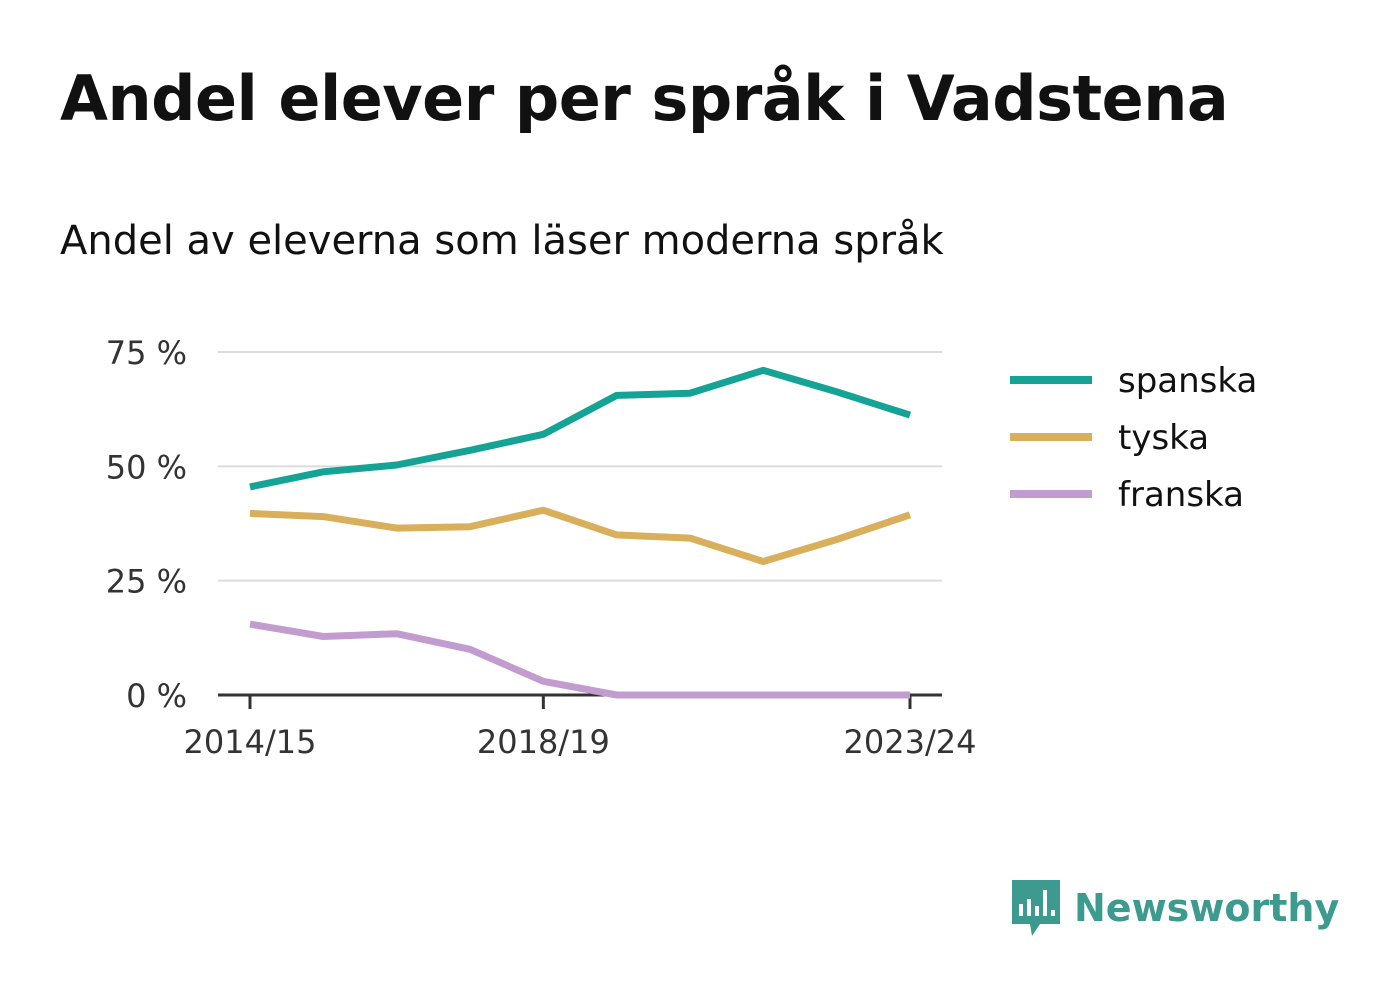 Image resolution: width=1382 pixels, height=999 pixels. What do you see at coordinates (579, 659) in the screenshot?
I see `series-line-franska` at bounding box center [579, 659].